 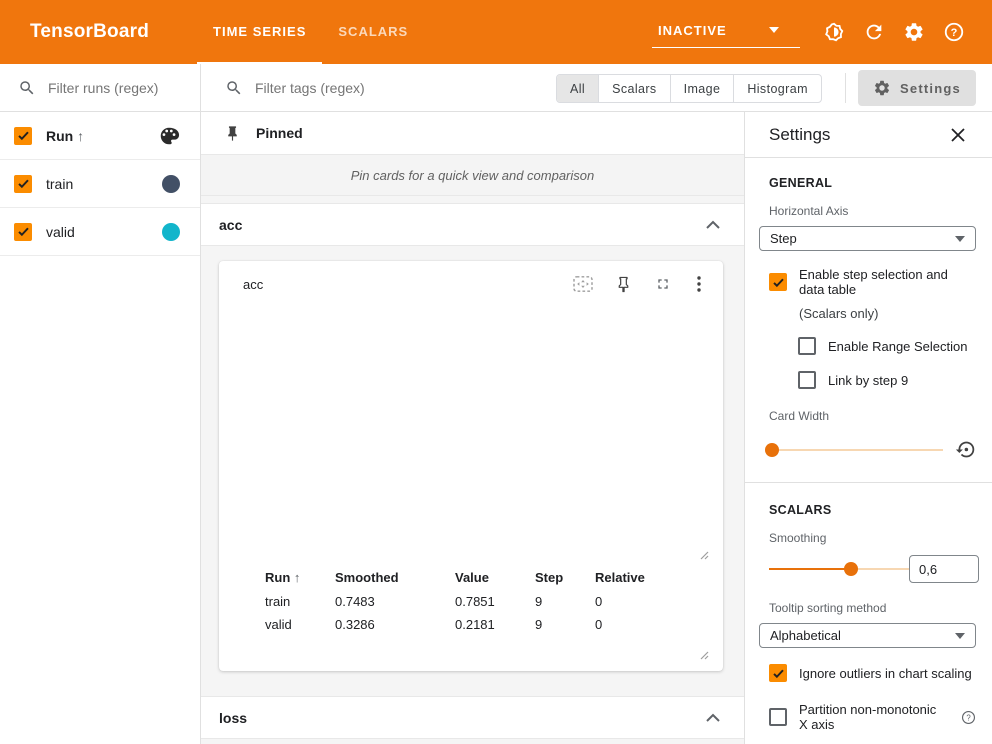 What do you see at coordinates (914, 32) in the screenshot?
I see `gear-icon` at bounding box center [914, 32].